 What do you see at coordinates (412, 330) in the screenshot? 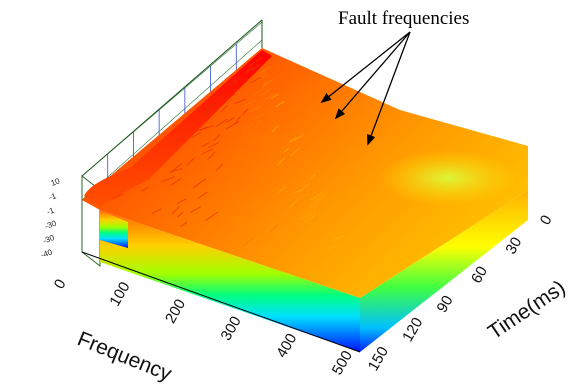
I see `y-tick-label: 120` at bounding box center [412, 330].